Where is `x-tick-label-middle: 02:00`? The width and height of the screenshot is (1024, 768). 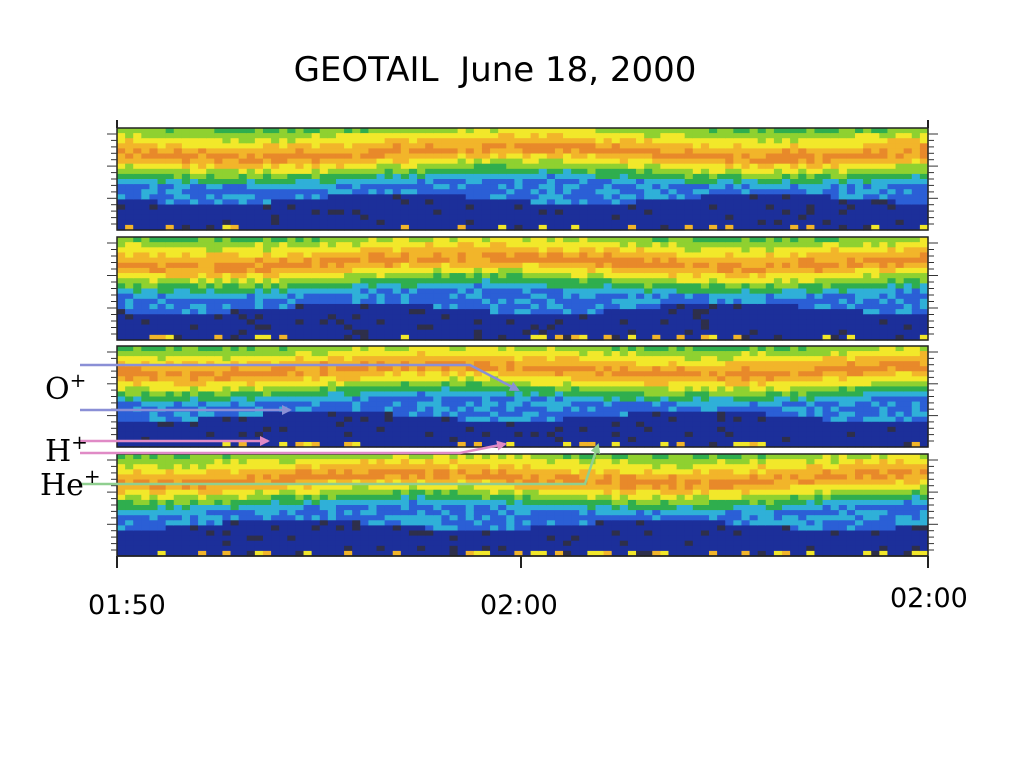 x-tick-label-middle: 02:00 is located at coordinates (519, 605).